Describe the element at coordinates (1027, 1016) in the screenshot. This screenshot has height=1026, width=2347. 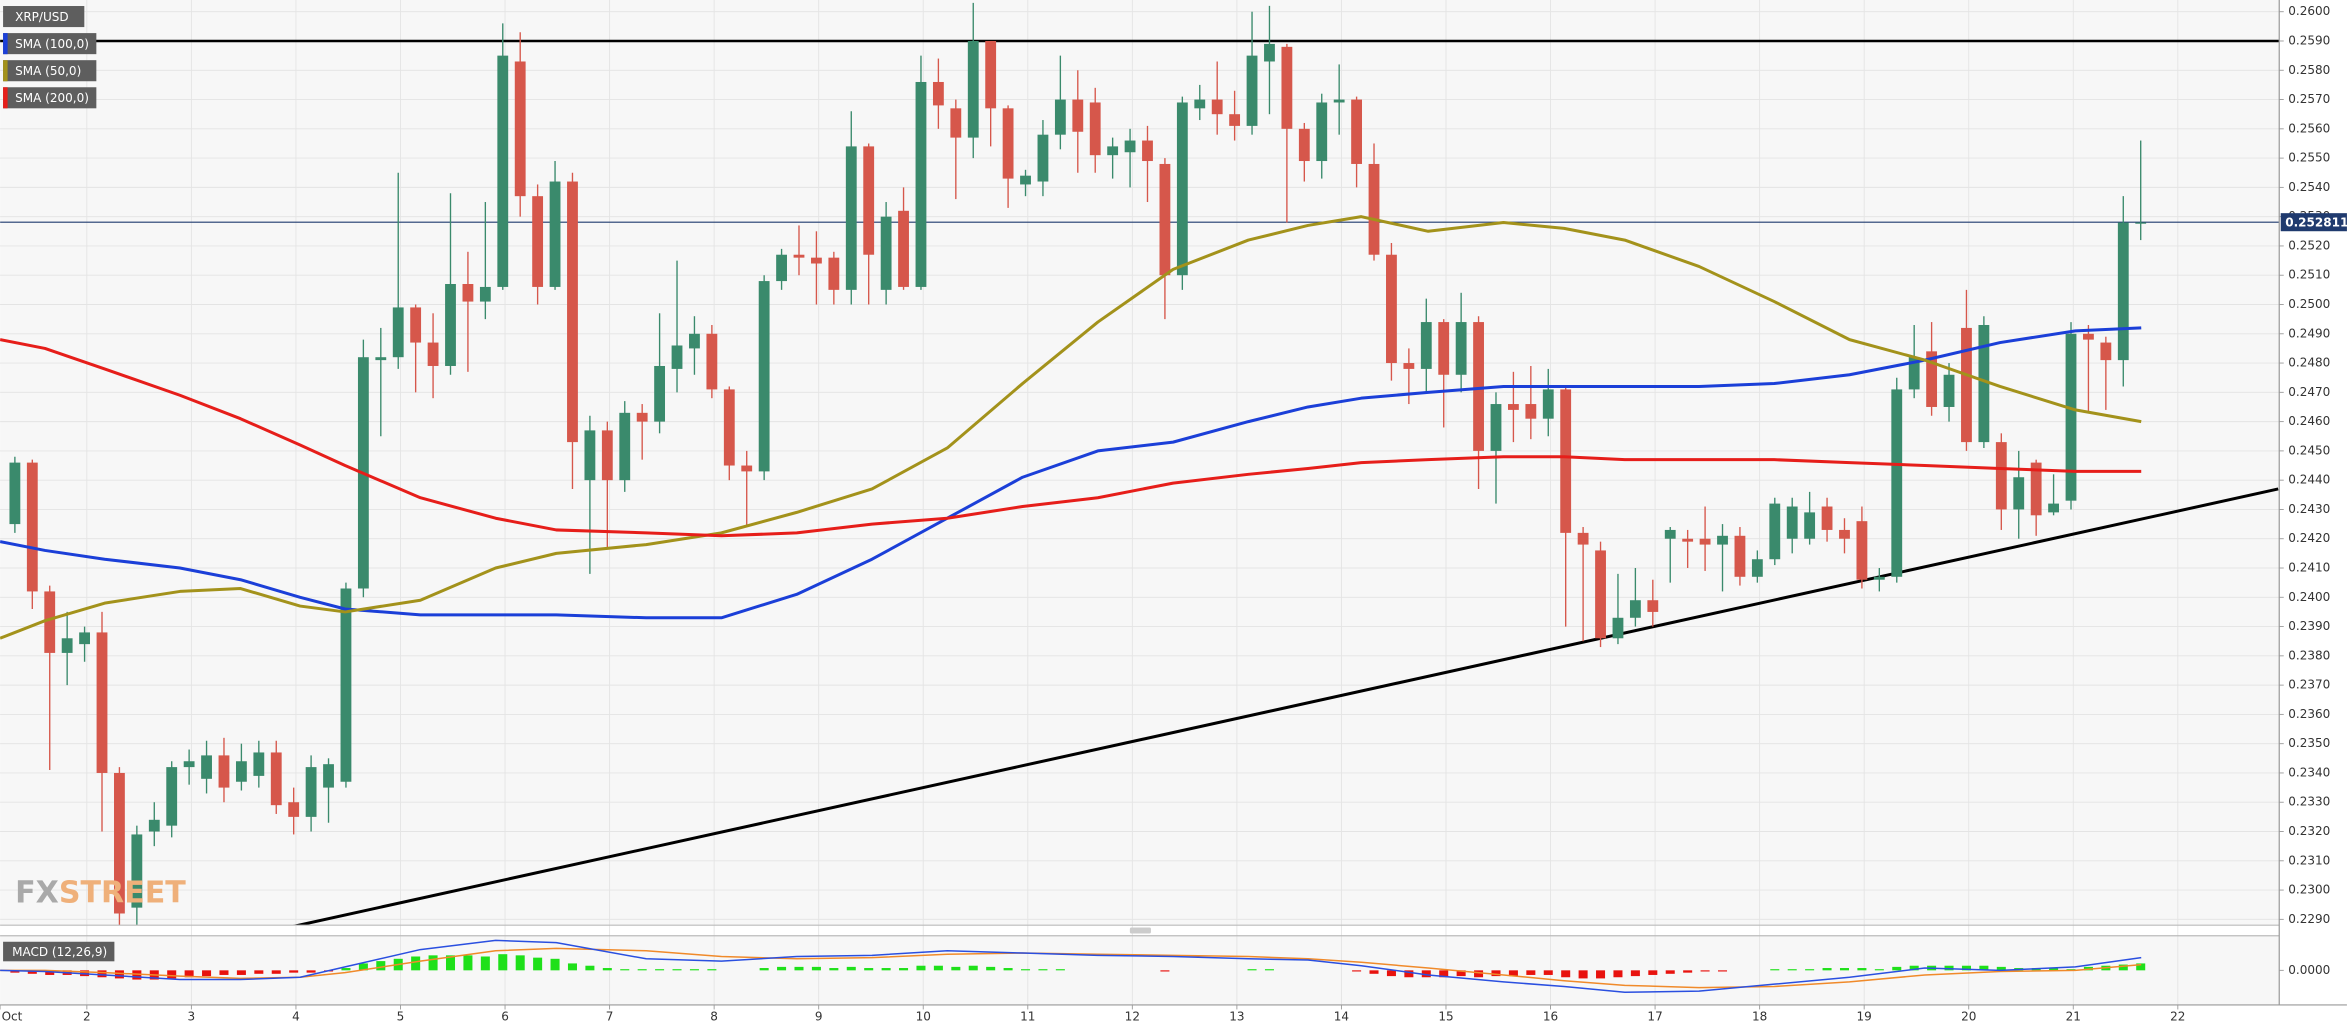
I see `x-tick-label: 11` at that location.